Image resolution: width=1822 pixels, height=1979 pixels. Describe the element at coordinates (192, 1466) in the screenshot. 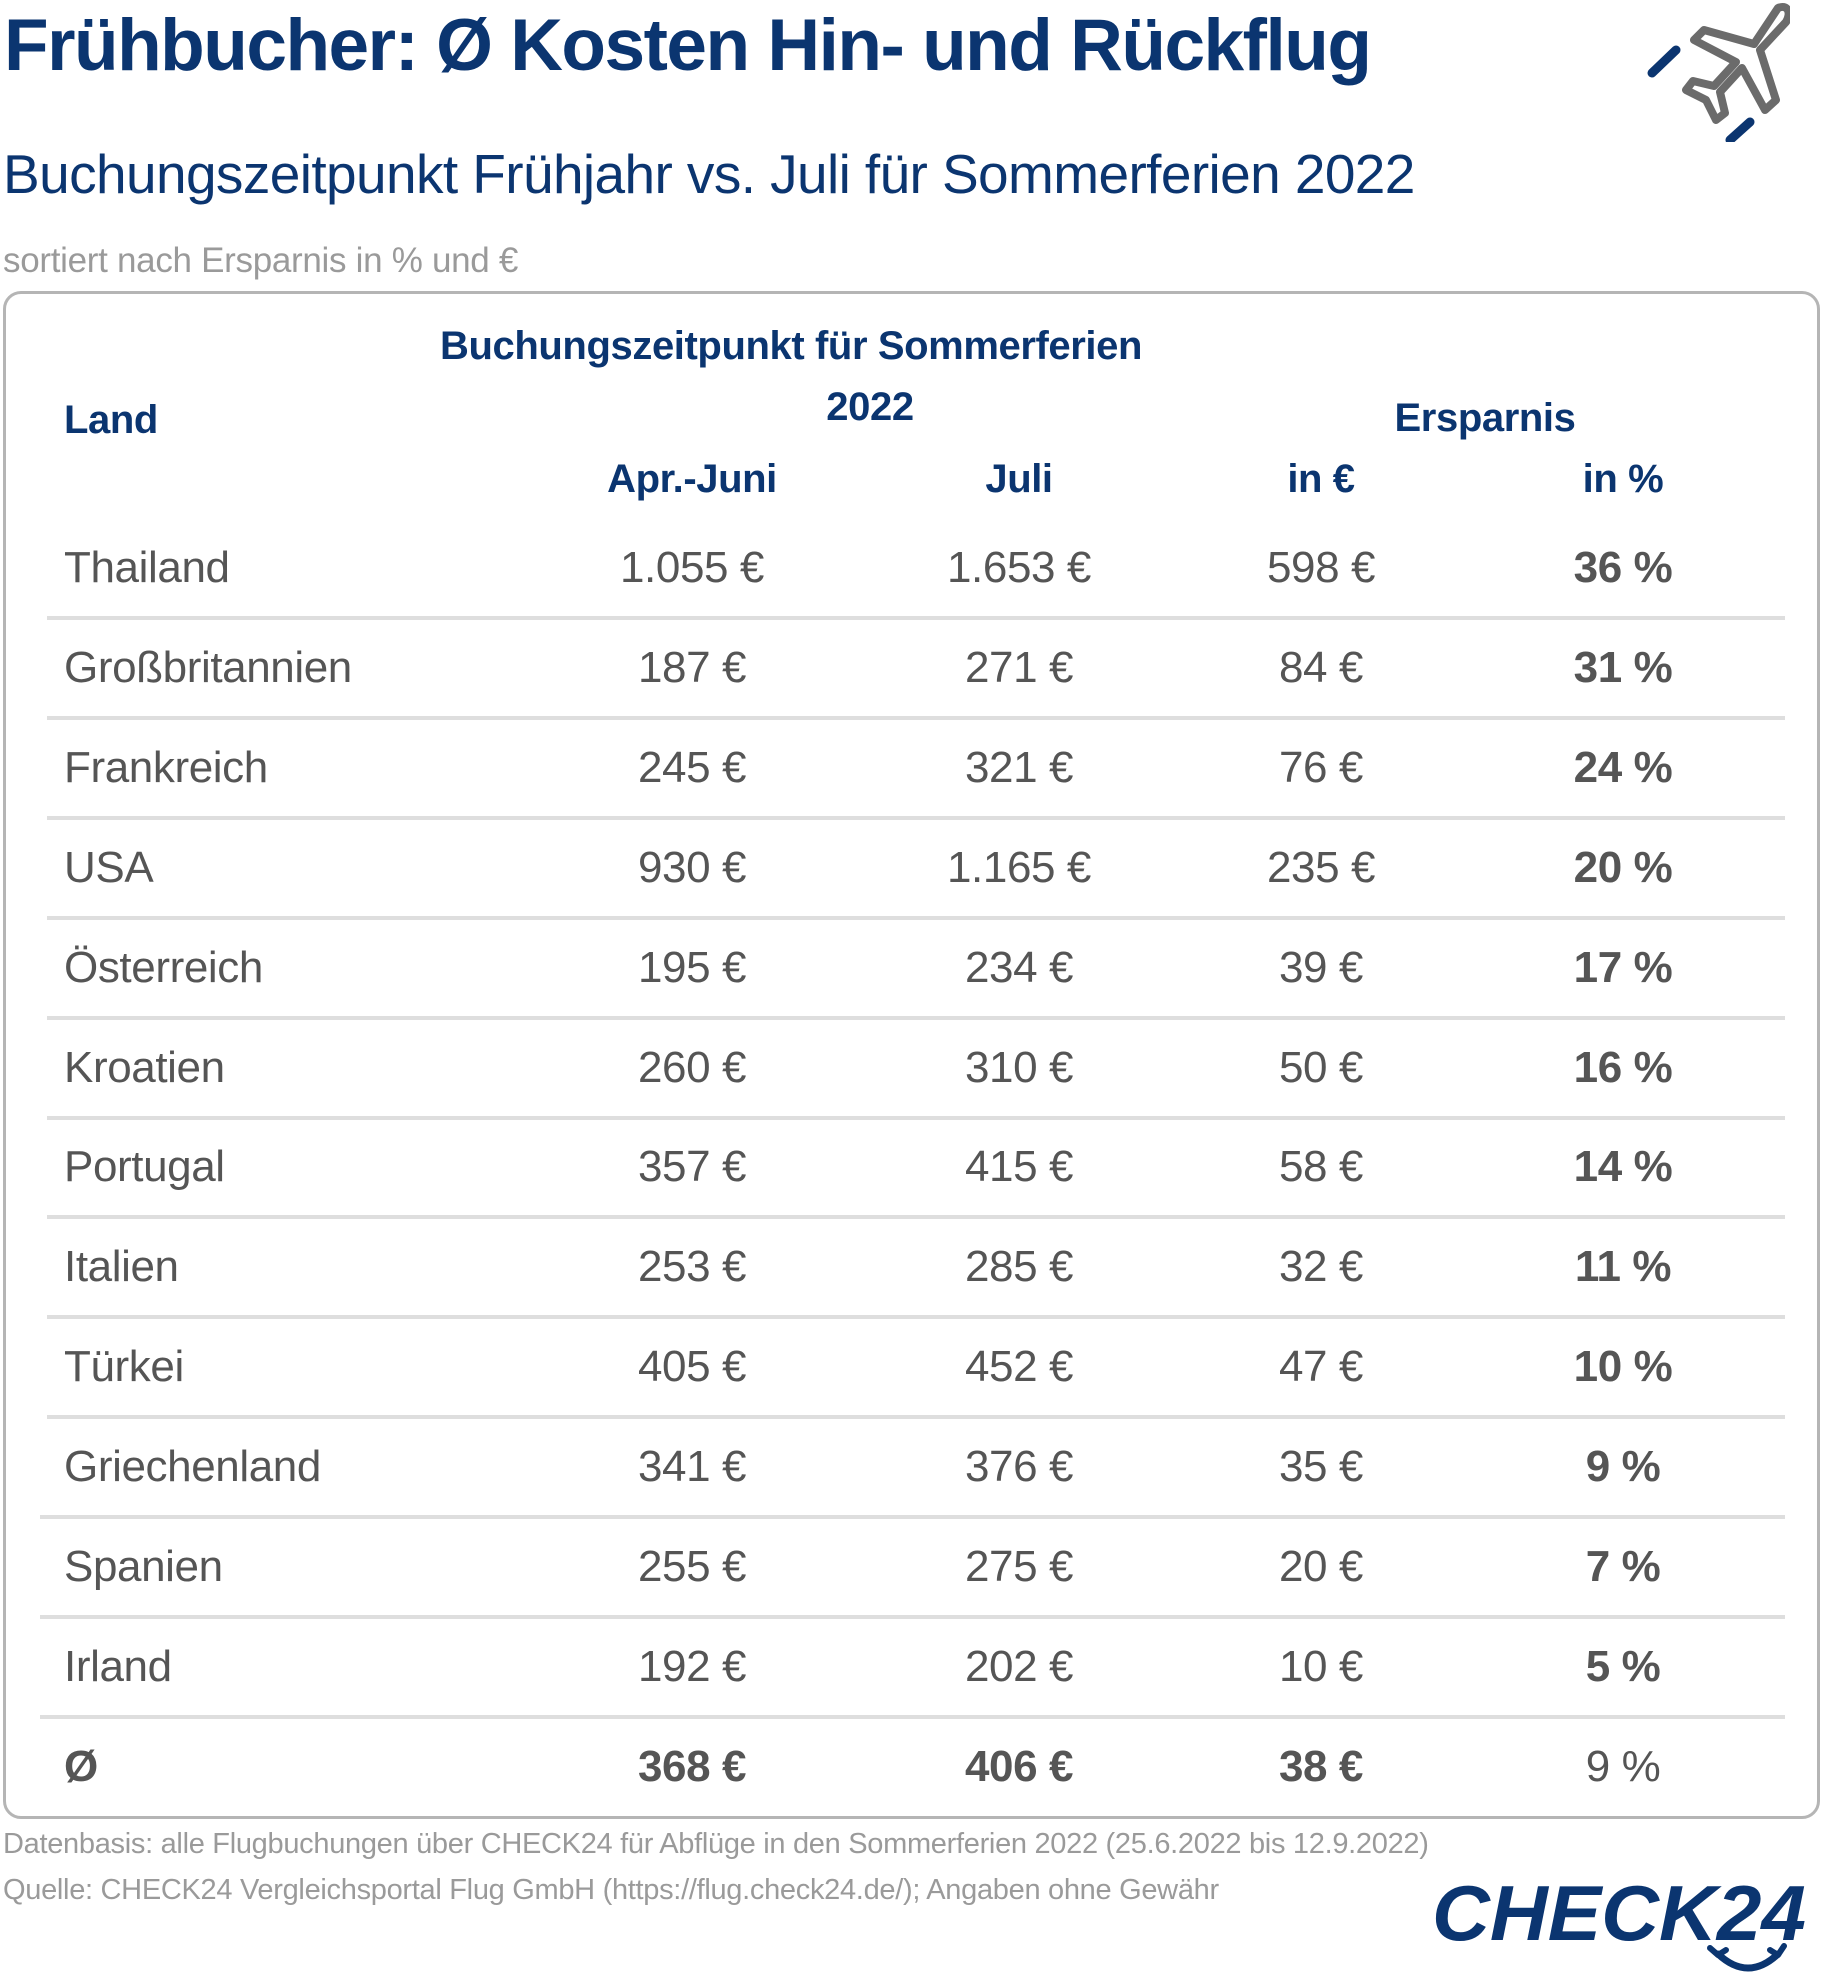

I see `cell-land: Griechenland` at that location.